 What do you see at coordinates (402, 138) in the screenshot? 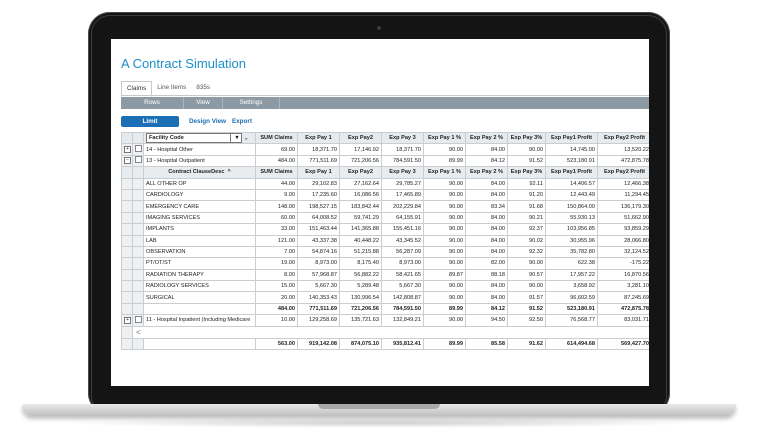
I see `col-exp-pay-3: Exp Pay 3` at bounding box center [402, 138].